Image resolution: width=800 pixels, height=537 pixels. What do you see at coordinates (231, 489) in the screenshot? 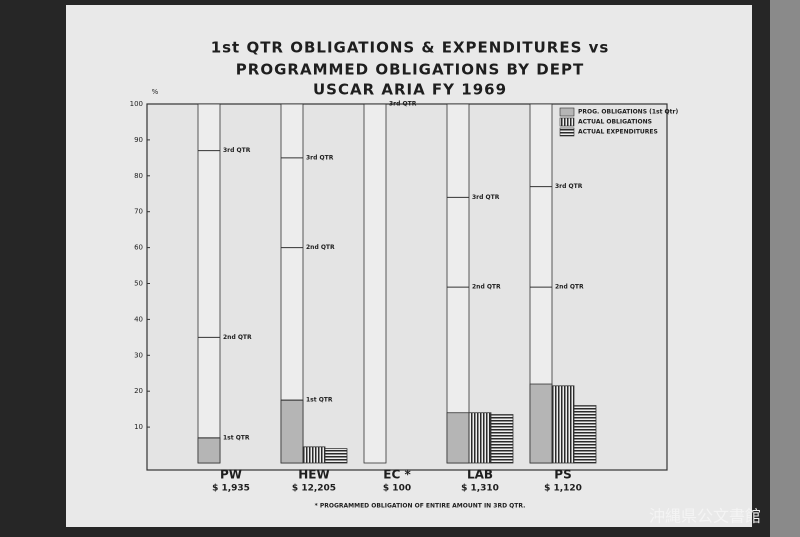
I see `amount-label: $ 1,935` at bounding box center [231, 489].